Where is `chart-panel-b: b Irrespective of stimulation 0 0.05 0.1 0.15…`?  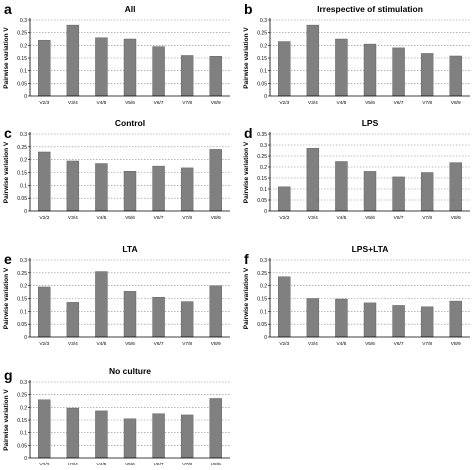 chart-panel-b: b Irrespective of stimulation 0 0.05 0.1 0.15… is located at coordinates (356, 53).